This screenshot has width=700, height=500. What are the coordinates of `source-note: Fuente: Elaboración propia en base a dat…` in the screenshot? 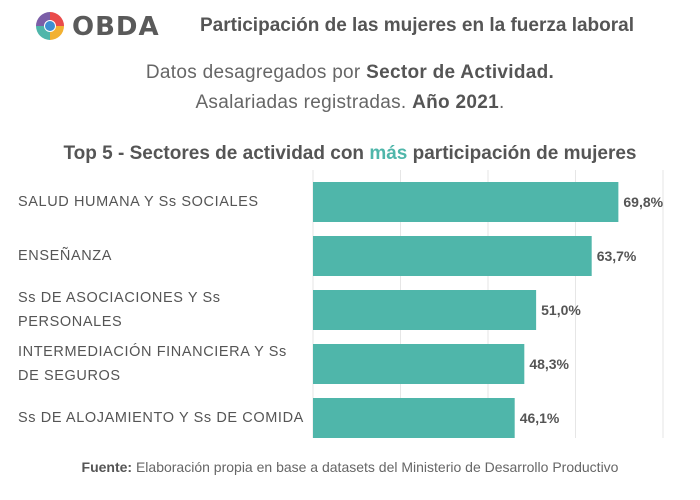 It's located at (350, 467).